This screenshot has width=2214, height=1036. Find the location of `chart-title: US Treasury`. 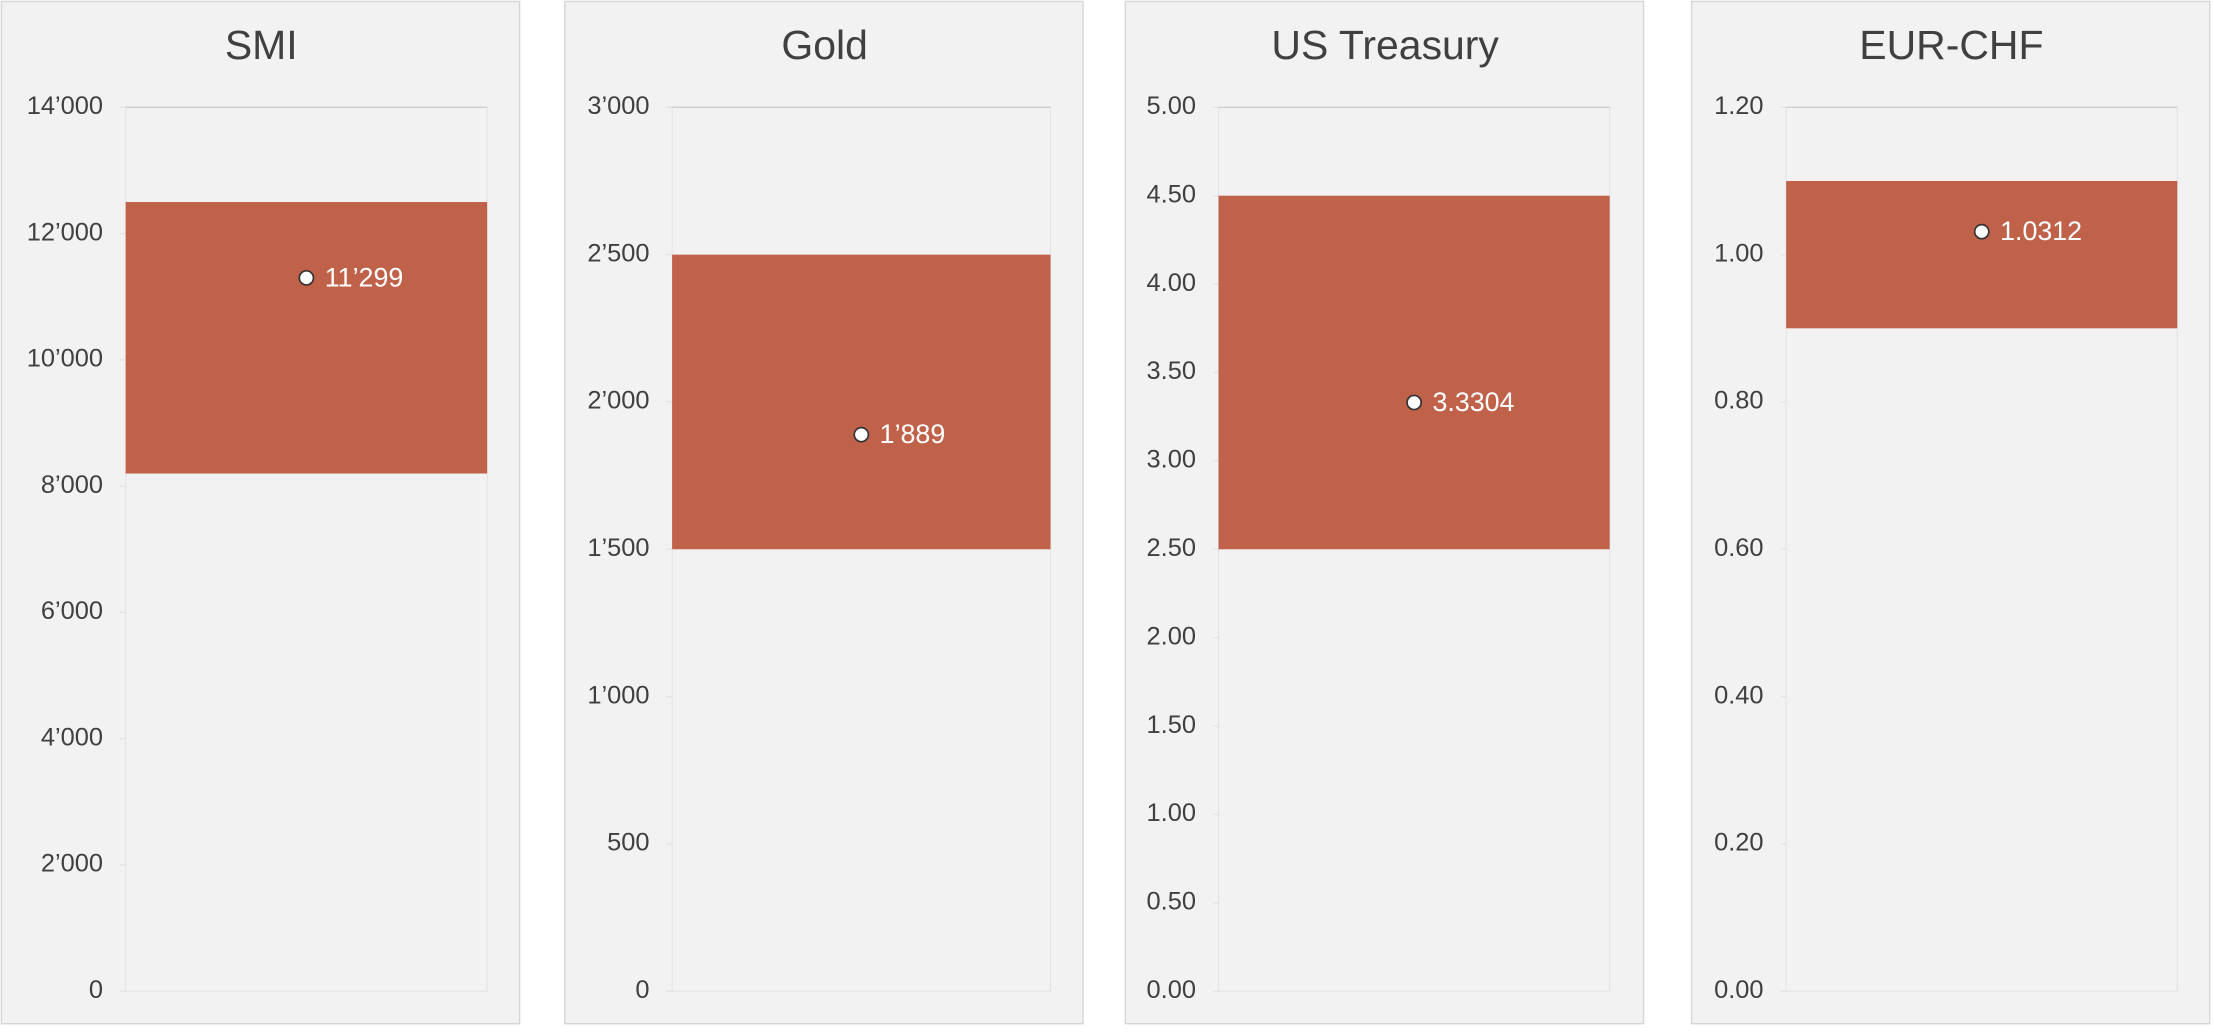

chart-title: US Treasury is located at coordinates (1385, 45).